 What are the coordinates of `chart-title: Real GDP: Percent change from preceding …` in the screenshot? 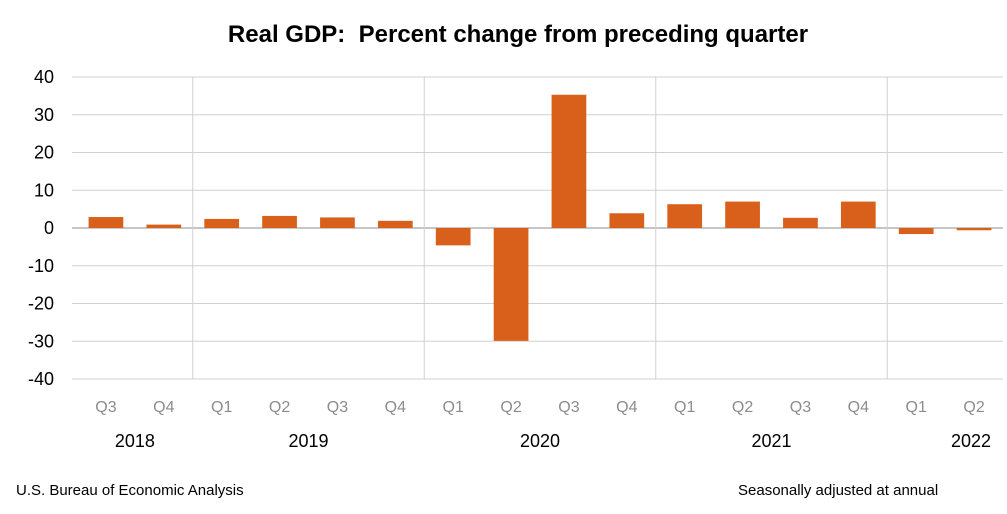 It's located at (518, 34).